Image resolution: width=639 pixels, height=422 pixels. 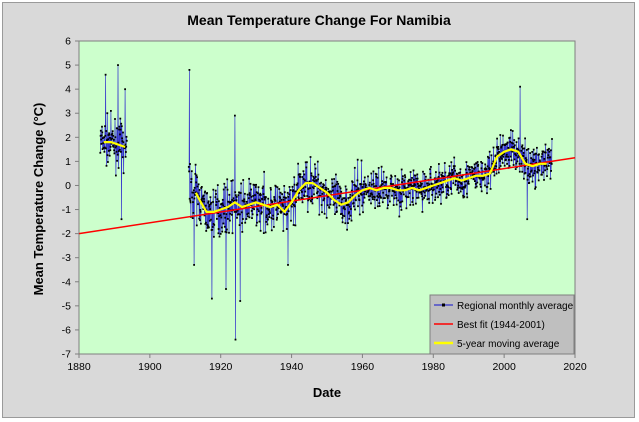 What do you see at coordinates (508, 344) in the screenshot?
I see `legend-label-moving-average: 5-year moving average` at bounding box center [508, 344].